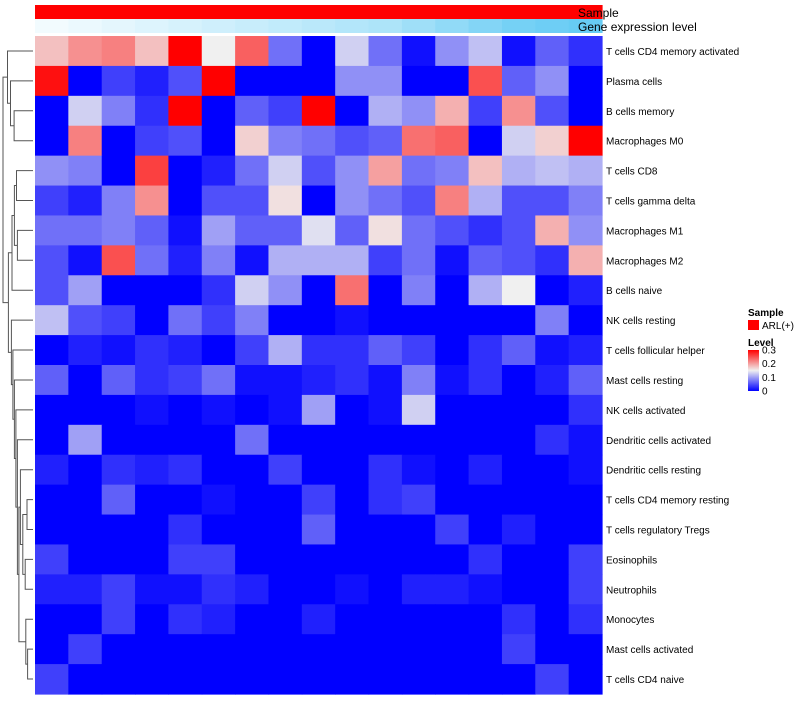 The image size is (800, 705). Describe the element at coordinates (637, 27) in the screenshot. I see `expression-track-label: Gene expression level` at that location.